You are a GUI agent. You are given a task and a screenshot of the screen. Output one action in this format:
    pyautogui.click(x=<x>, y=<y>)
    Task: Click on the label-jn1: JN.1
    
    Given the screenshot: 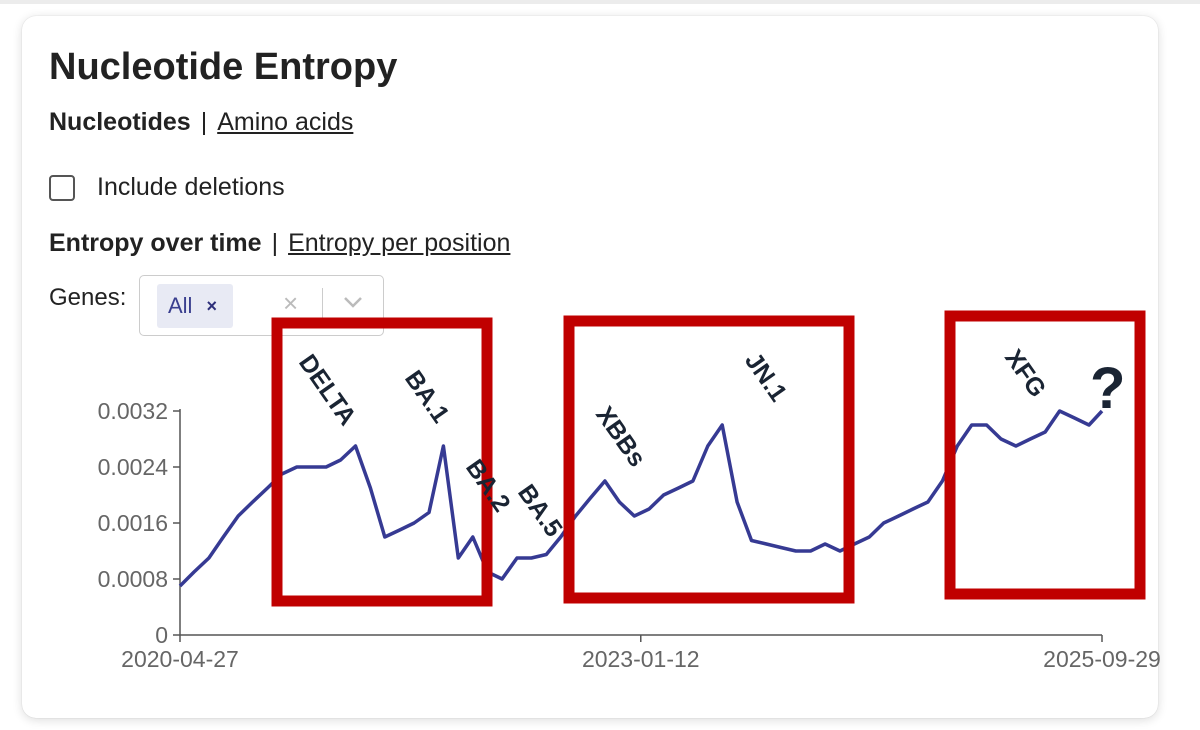 What is the action you would take?
    pyautogui.click(x=765, y=376)
    